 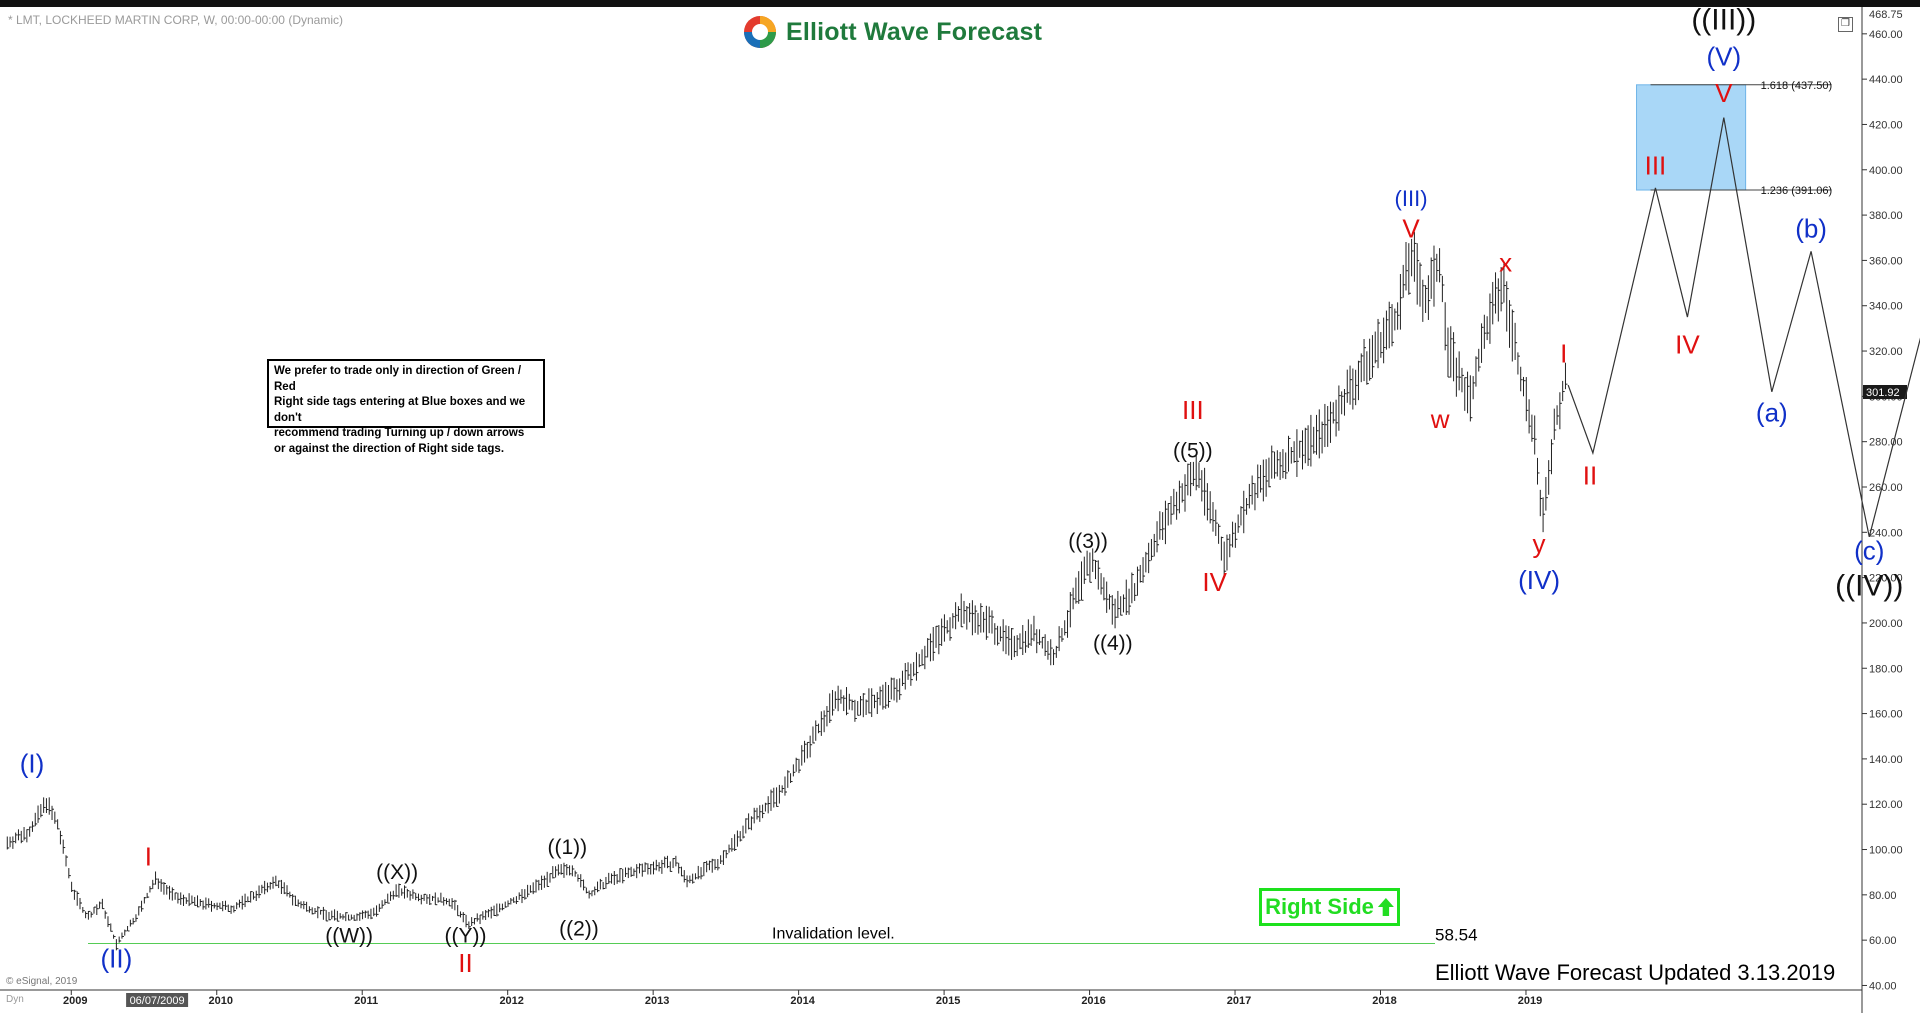 I want to click on wave-label: ((4)), so click(x=1113, y=643).